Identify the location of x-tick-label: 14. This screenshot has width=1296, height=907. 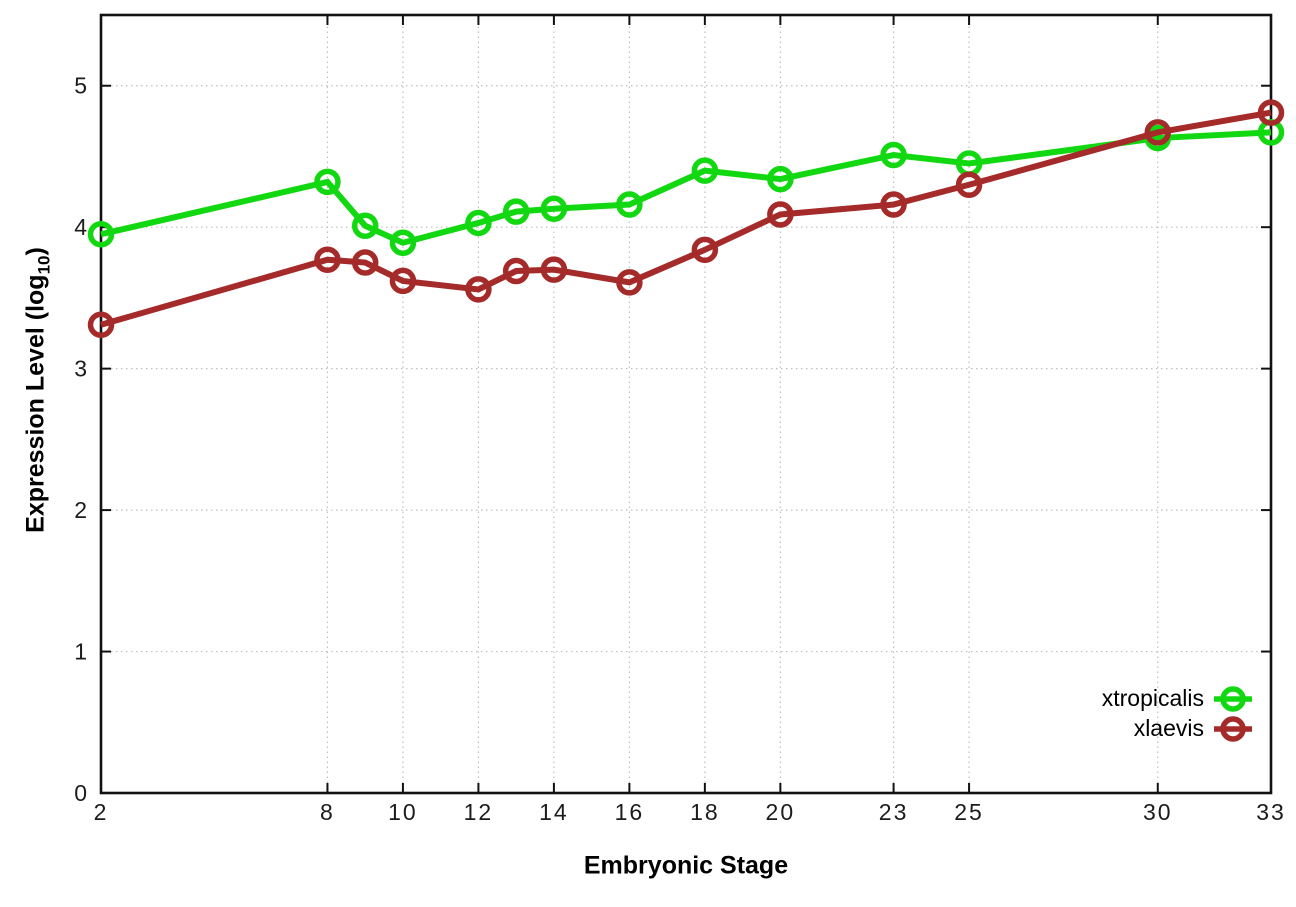
(554, 812).